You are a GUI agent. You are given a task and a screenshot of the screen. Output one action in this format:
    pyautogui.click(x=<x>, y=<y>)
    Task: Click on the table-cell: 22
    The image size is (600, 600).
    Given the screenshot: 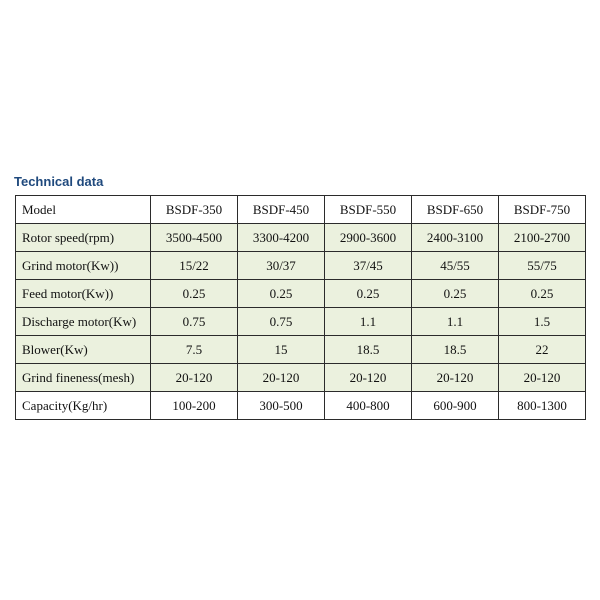 What is the action you would take?
    pyautogui.click(x=542, y=349)
    